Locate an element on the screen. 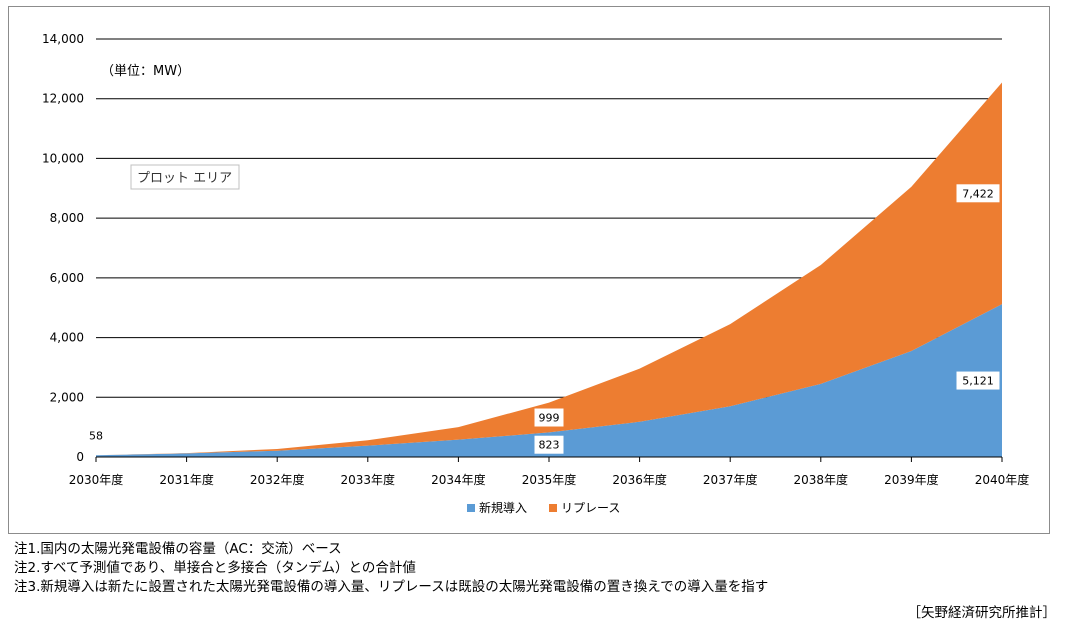 The image size is (1074, 624). y-tick-label: 12,000 is located at coordinates (63, 99).